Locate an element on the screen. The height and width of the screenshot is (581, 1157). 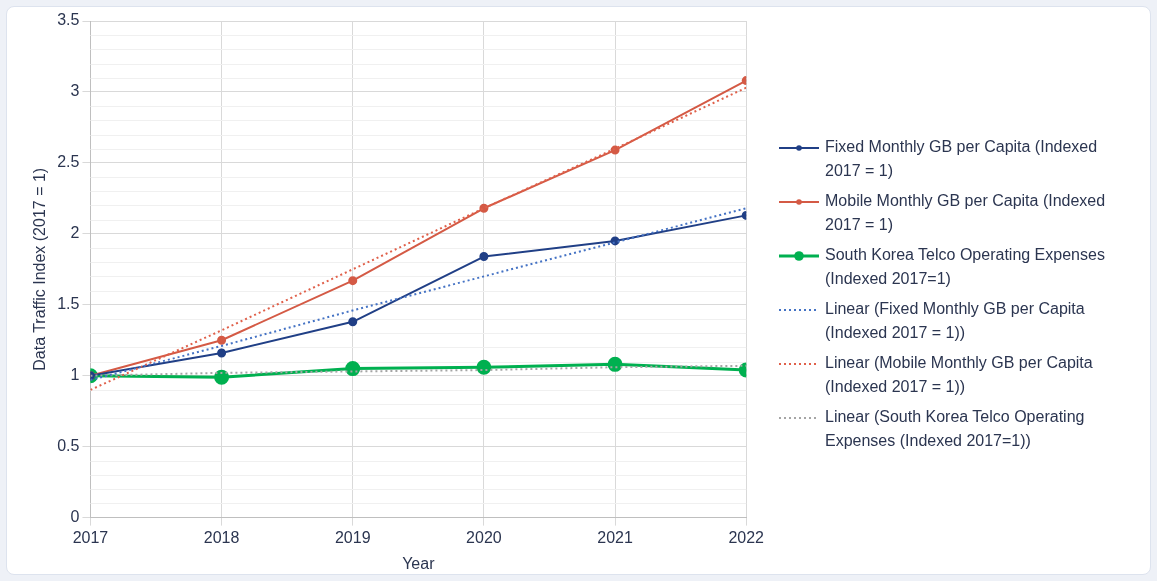
y-tick-label: 3.5 is located at coordinates (68, 20).